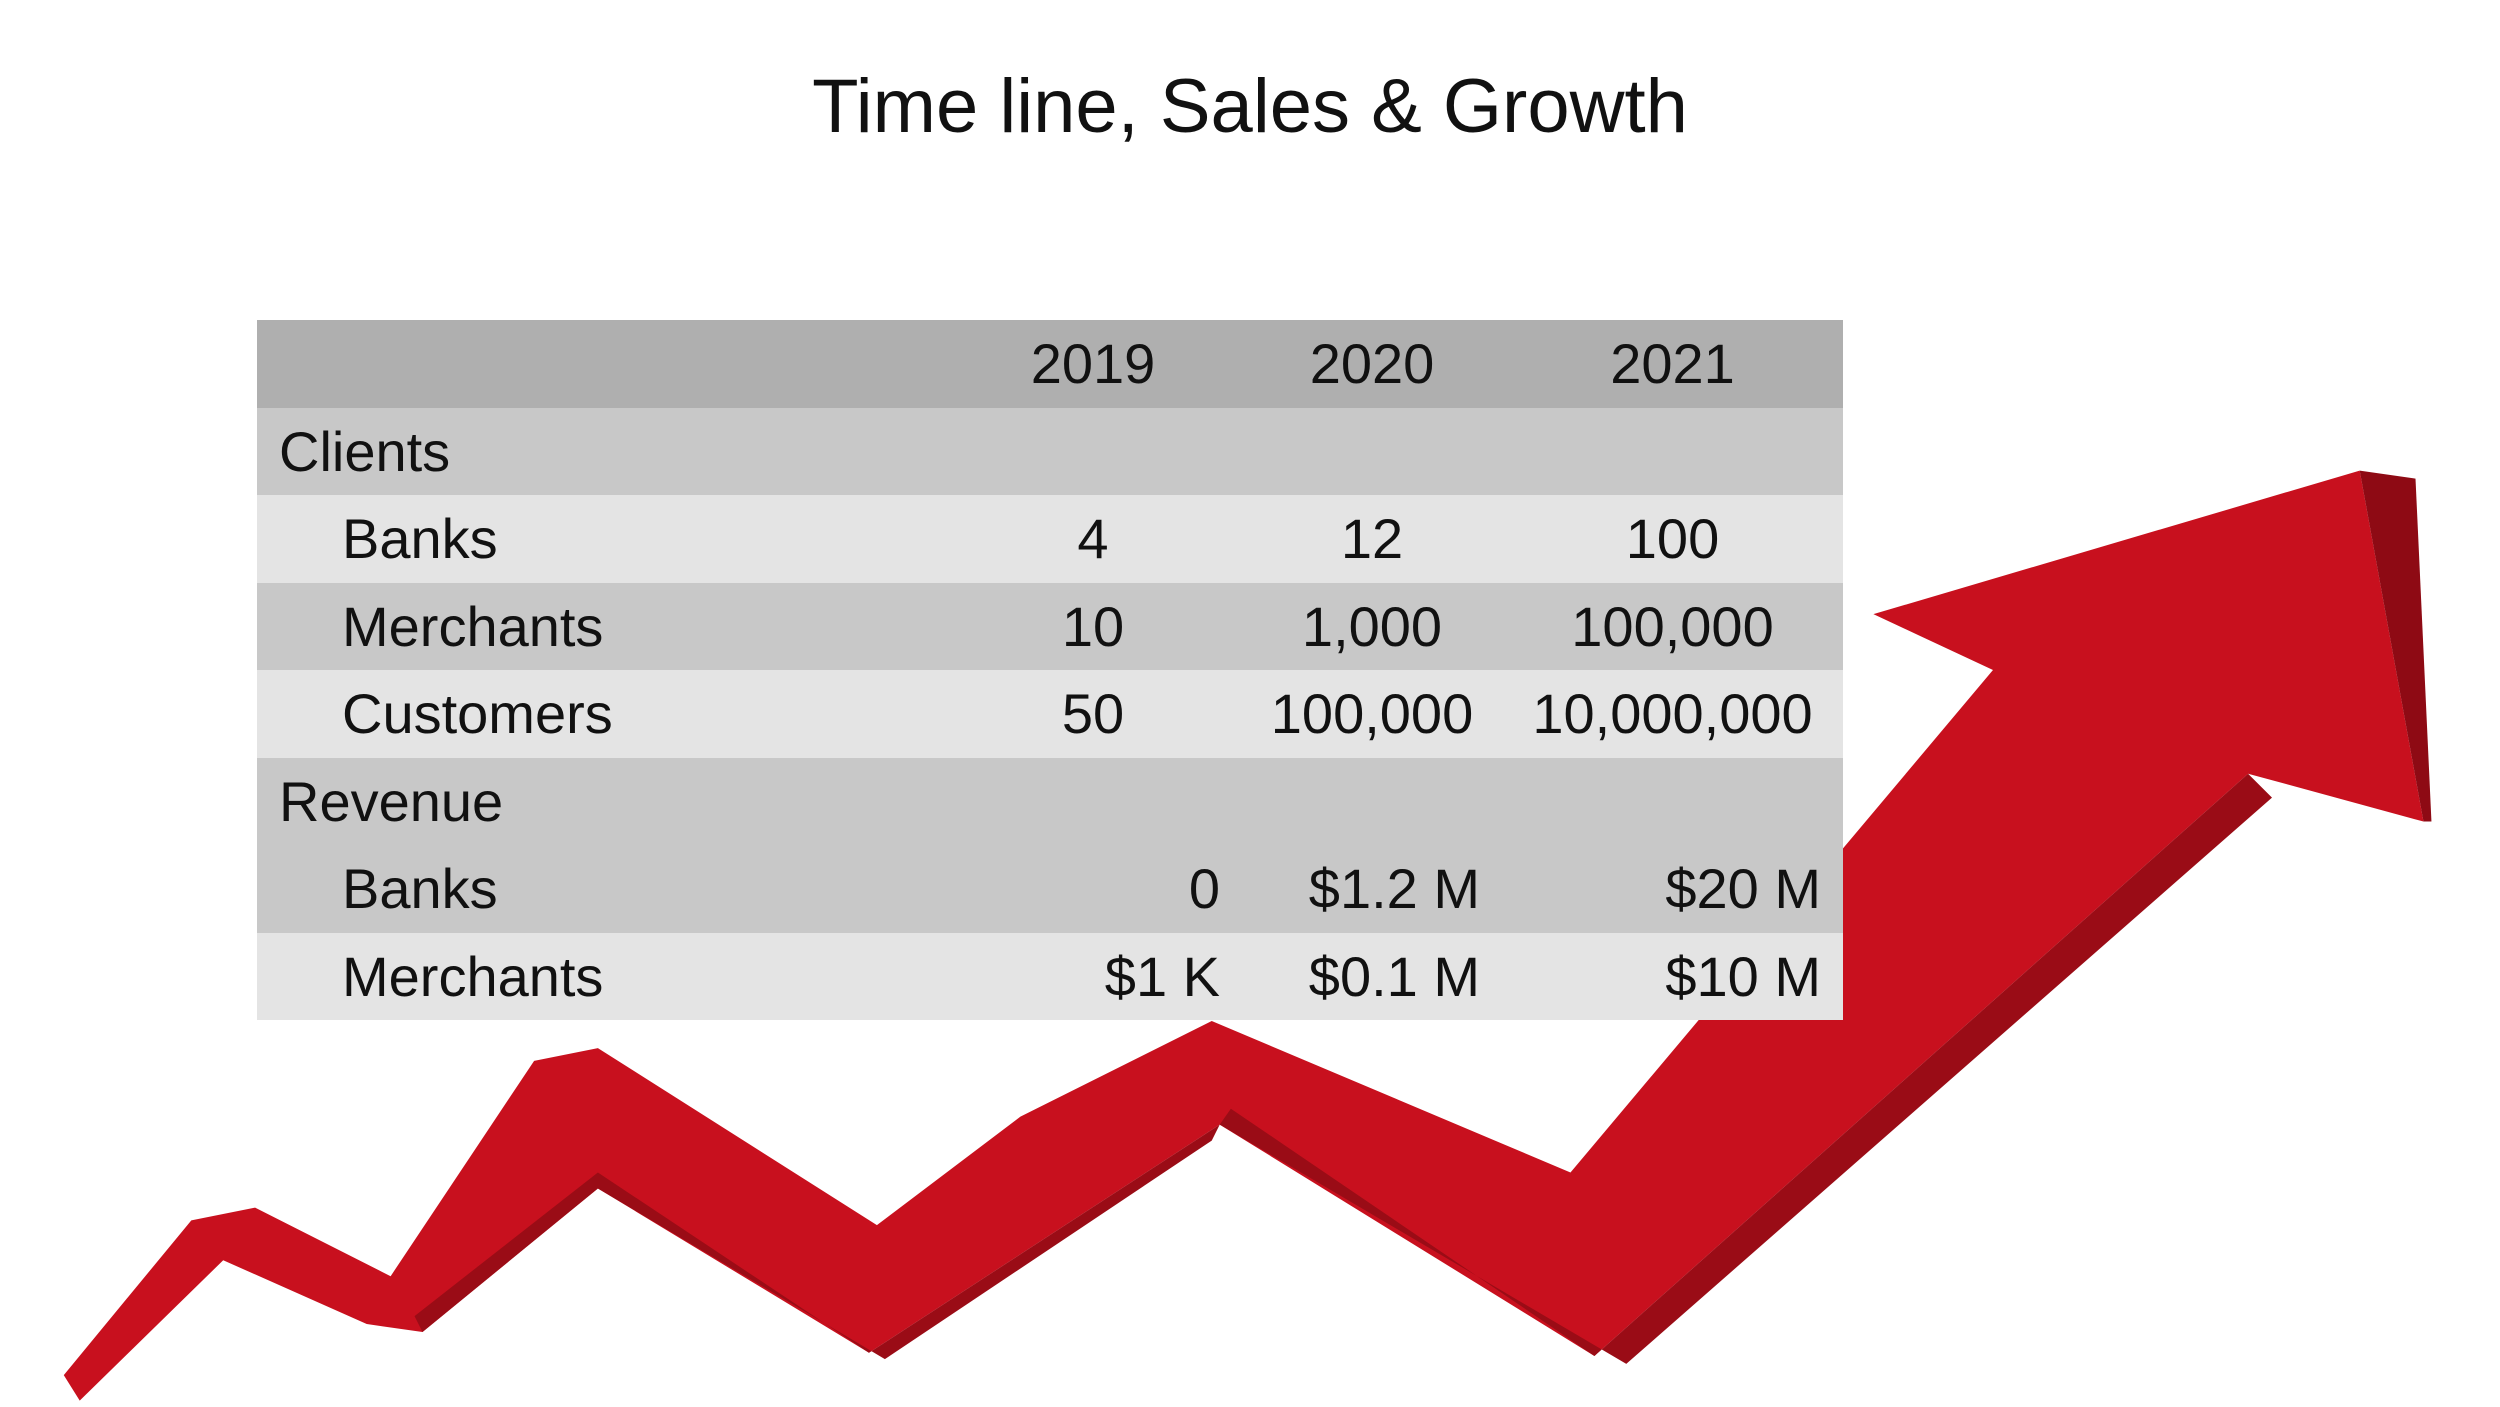 Image resolution: width=2500 pixels, height=1407 pixels. I want to click on value-cell: $1.2 M, so click(1372, 889).